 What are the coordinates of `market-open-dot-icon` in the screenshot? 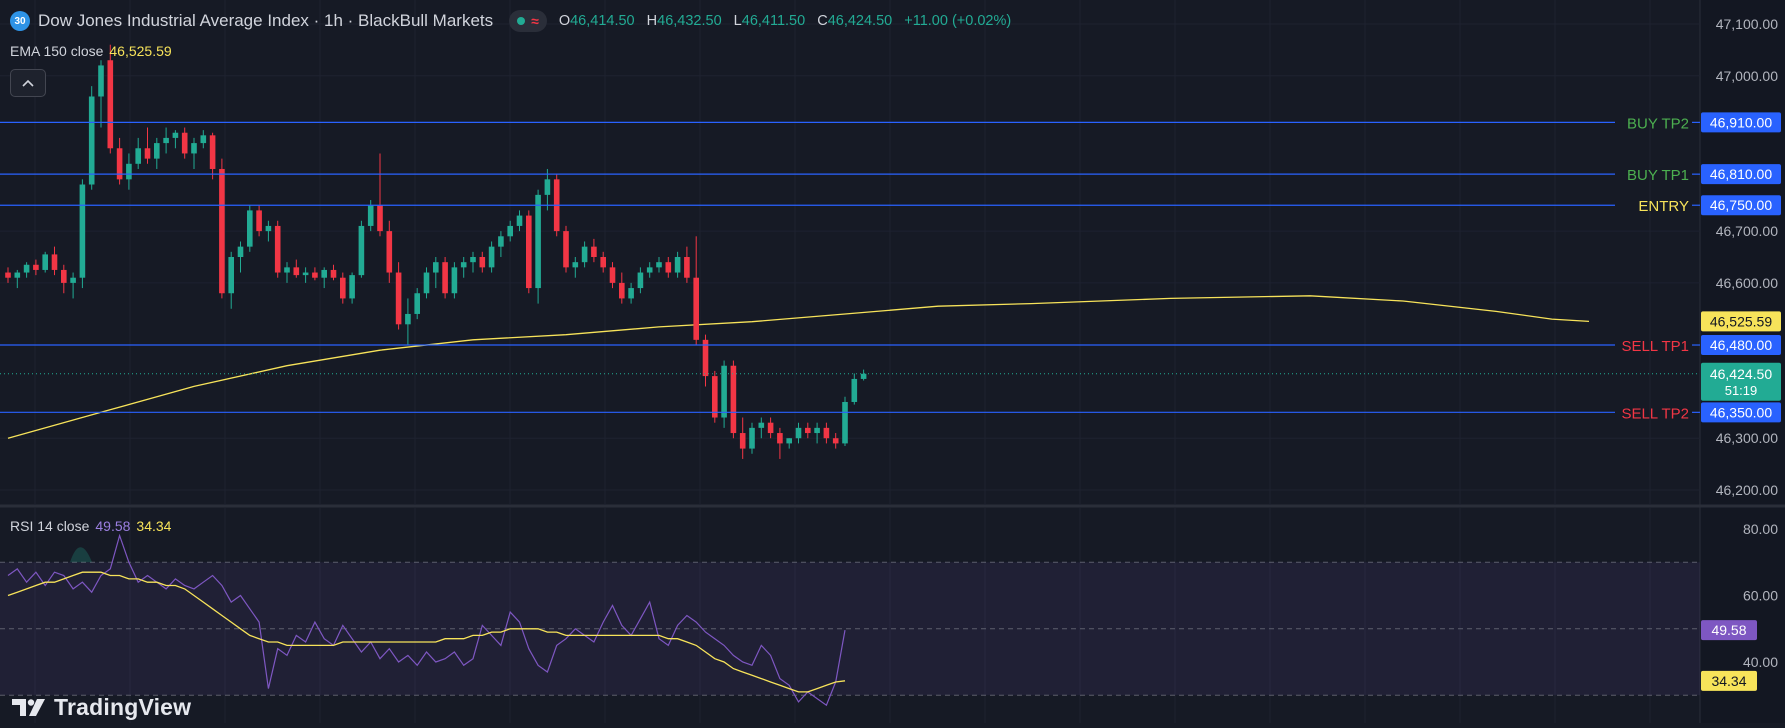 It's located at (521, 21).